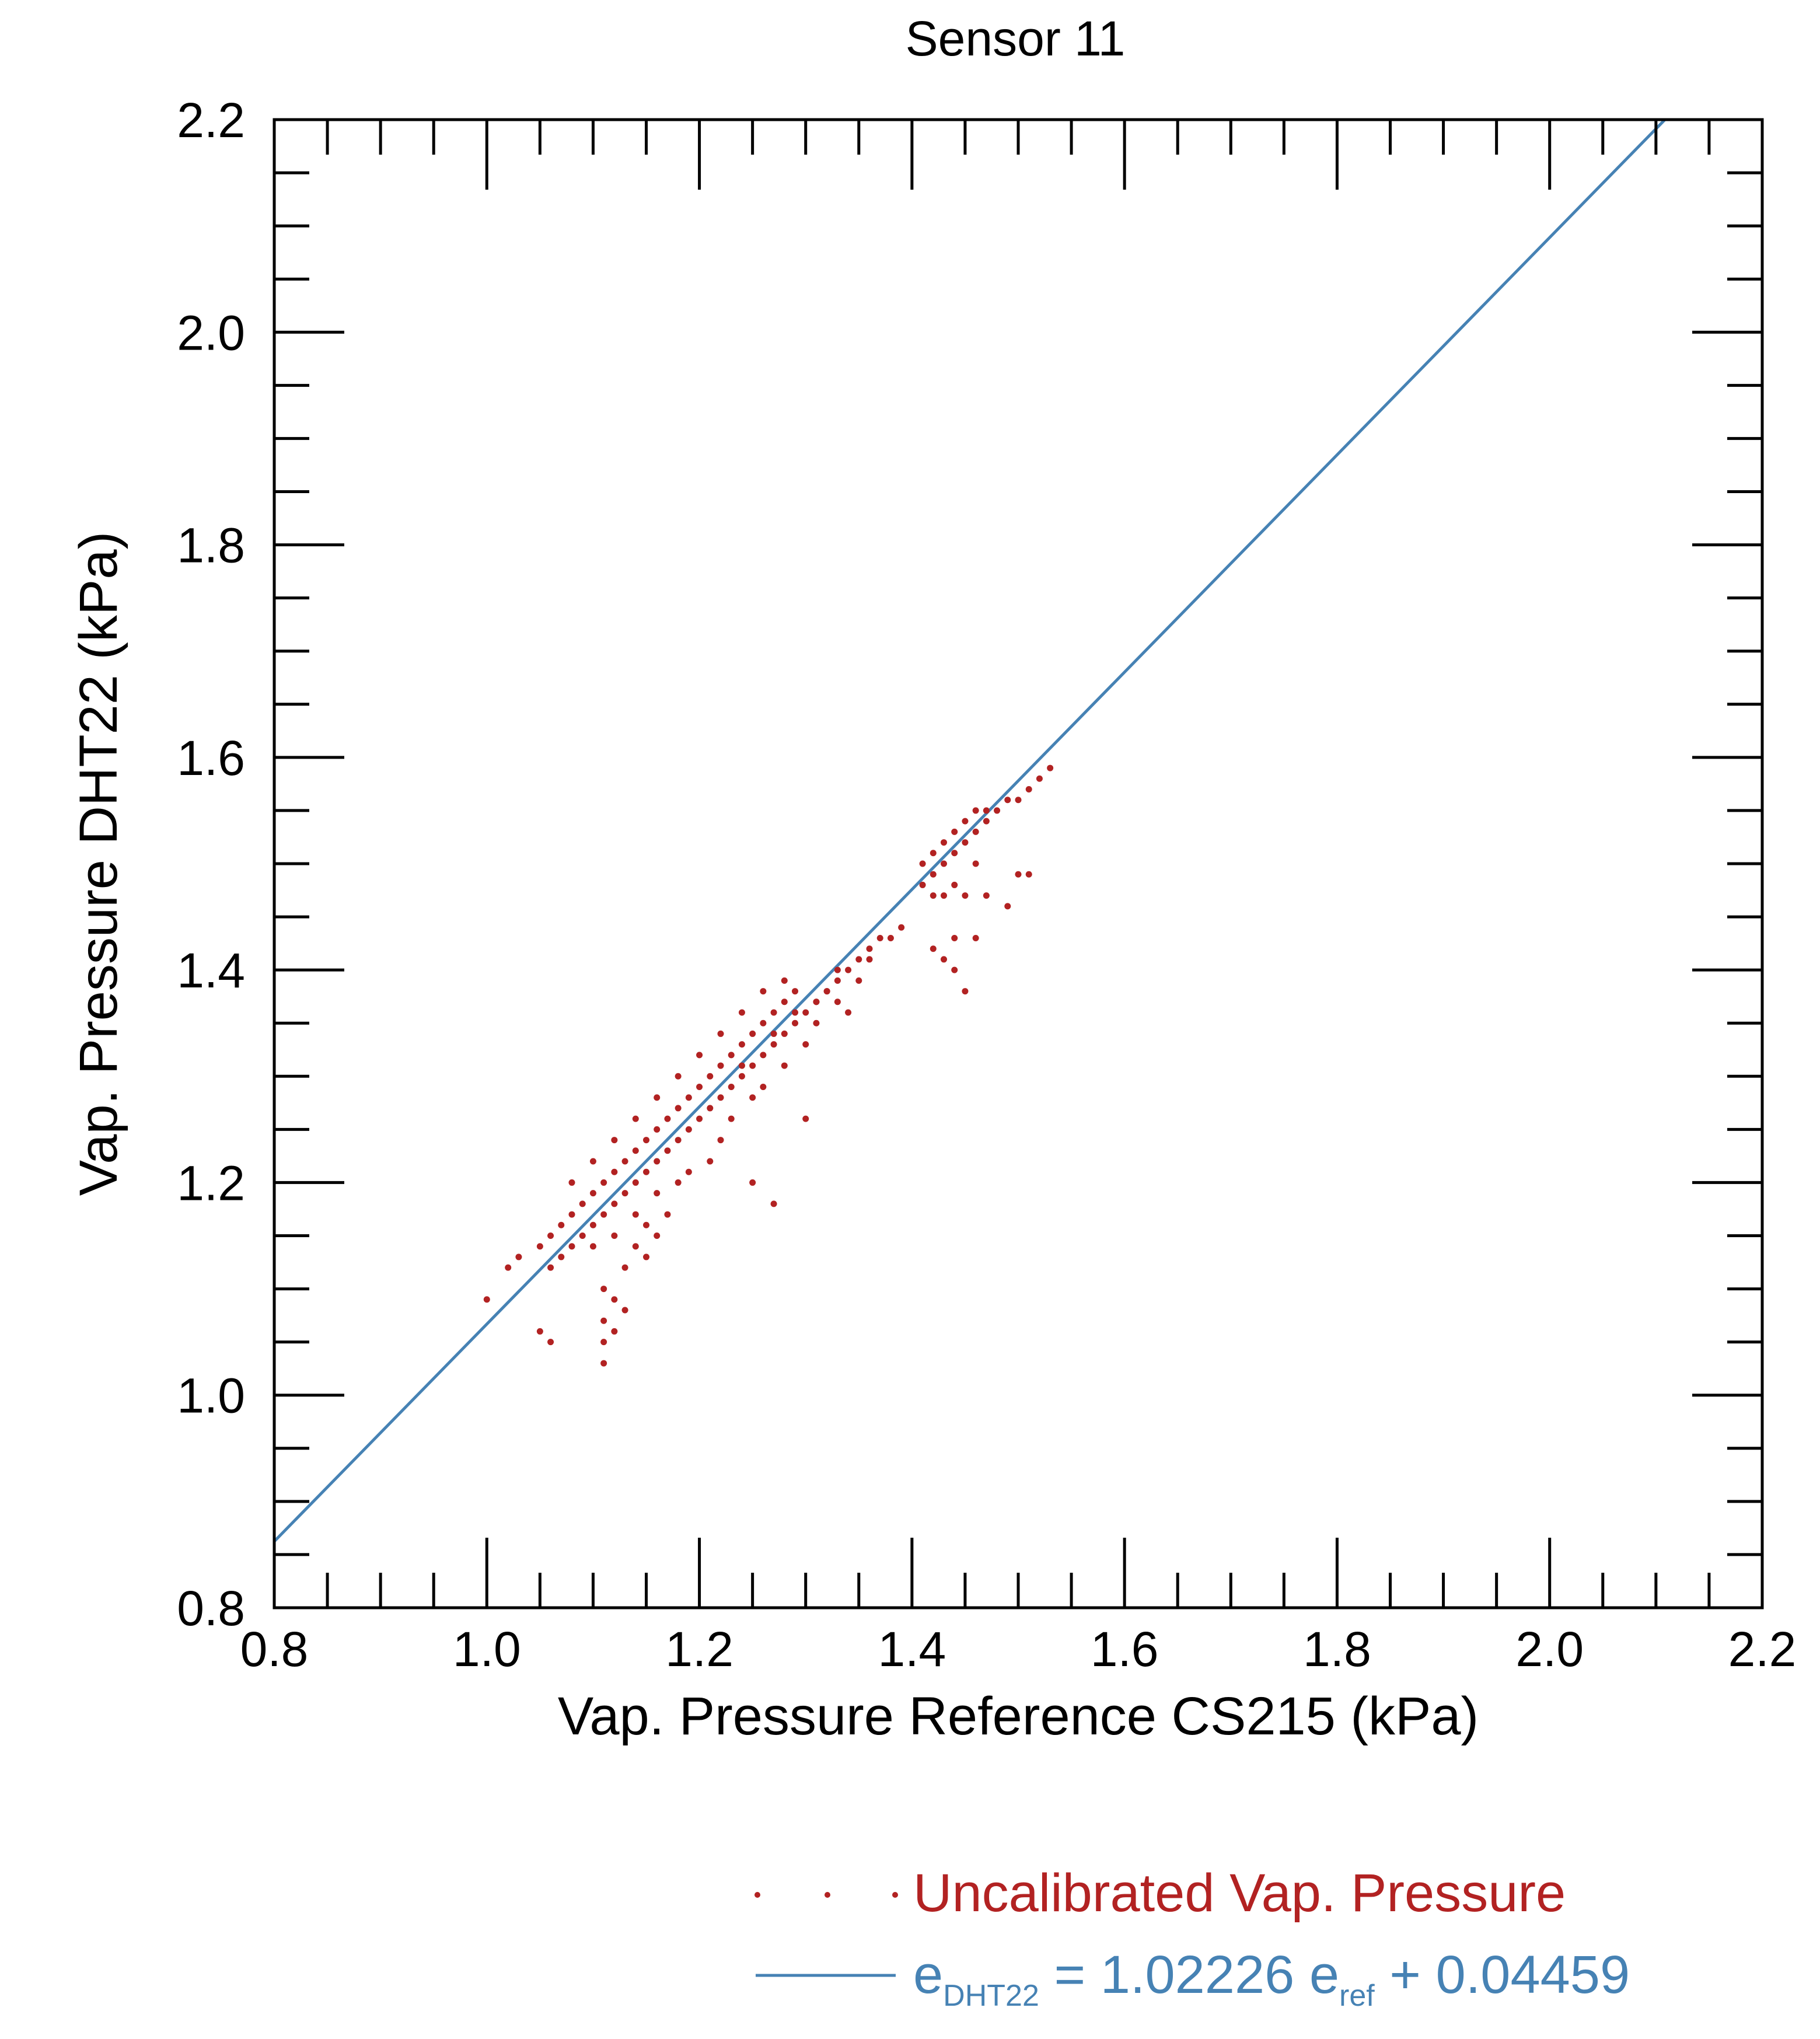 This screenshot has width=1820, height=2039. What do you see at coordinates (1357, 1996) in the screenshot?
I see `fit-sub-ref: ref` at bounding box center [1357, 1996].